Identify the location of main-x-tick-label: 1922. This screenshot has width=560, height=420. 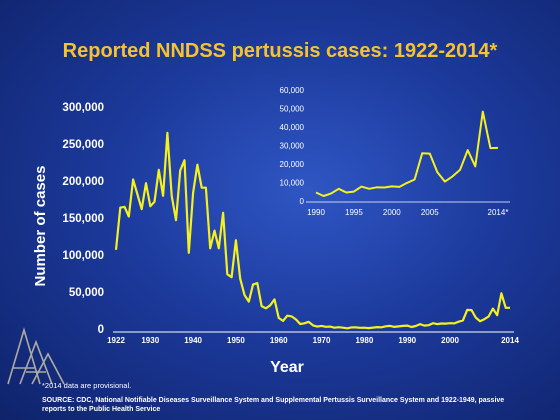
(116, 340).